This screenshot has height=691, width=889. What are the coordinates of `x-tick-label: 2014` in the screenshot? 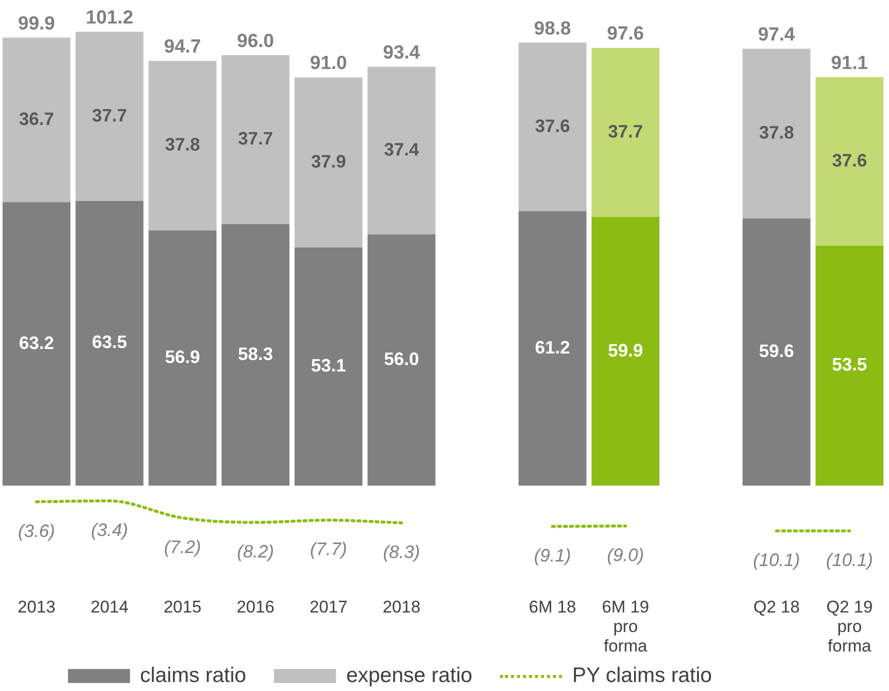 It's located at (109, 606).